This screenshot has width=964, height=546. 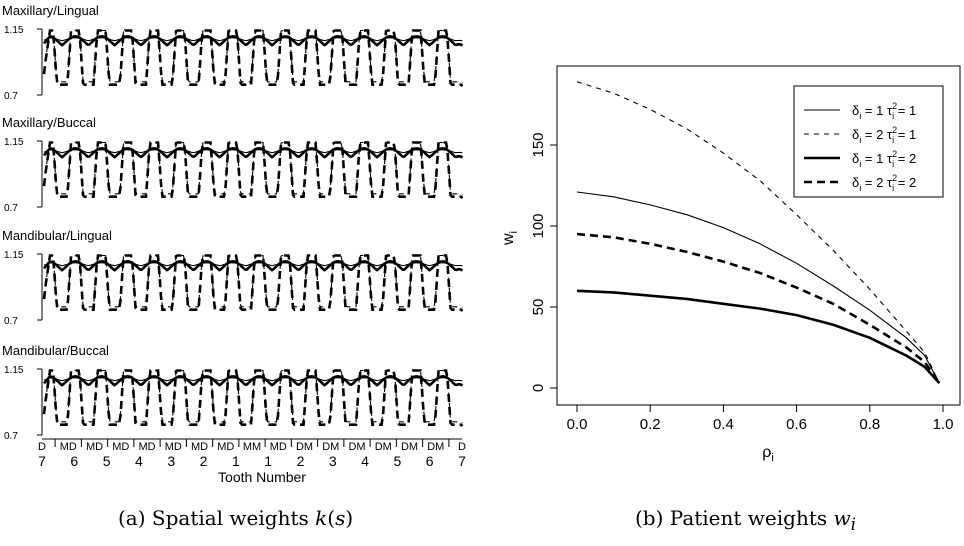 I want to click on legend-box, so click(x=868, y=141).